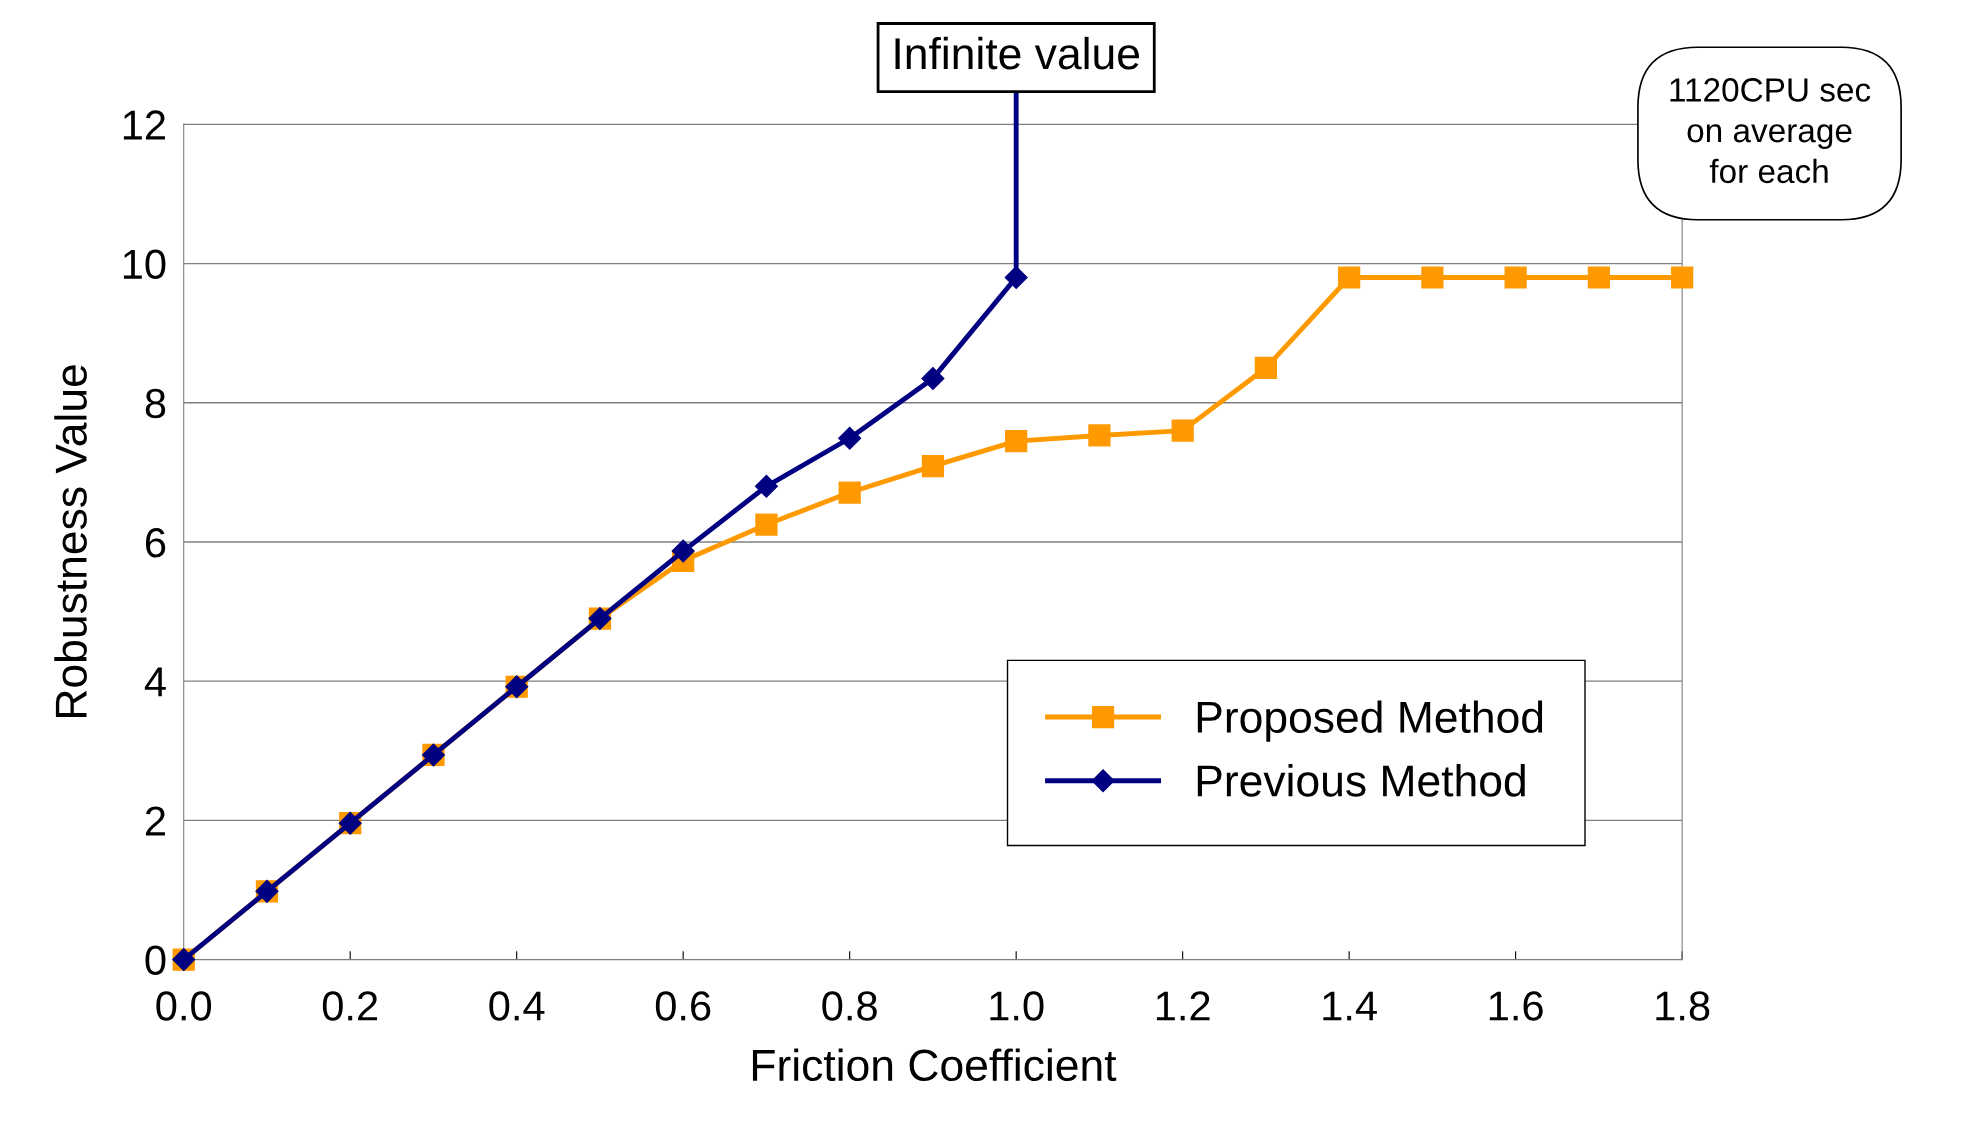 Image resolution: width=1986 pixels, height=1141 pixels. What do you see at coordinates (1350, 1006) in the screenshot?
I see `x-tick-label: 1.4` at bounding box center [1350, 1006].